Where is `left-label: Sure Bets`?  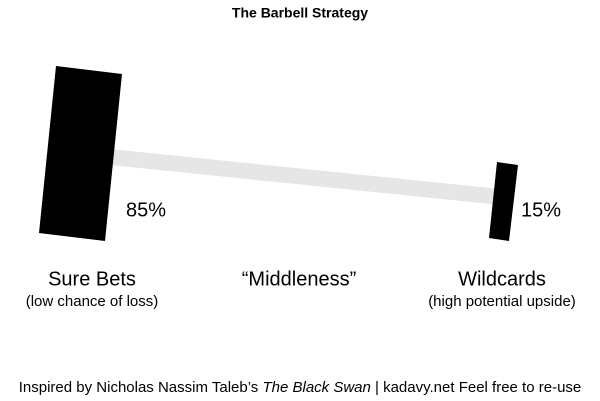
left-label: Sure Bets is located at coordinates (92, 279).